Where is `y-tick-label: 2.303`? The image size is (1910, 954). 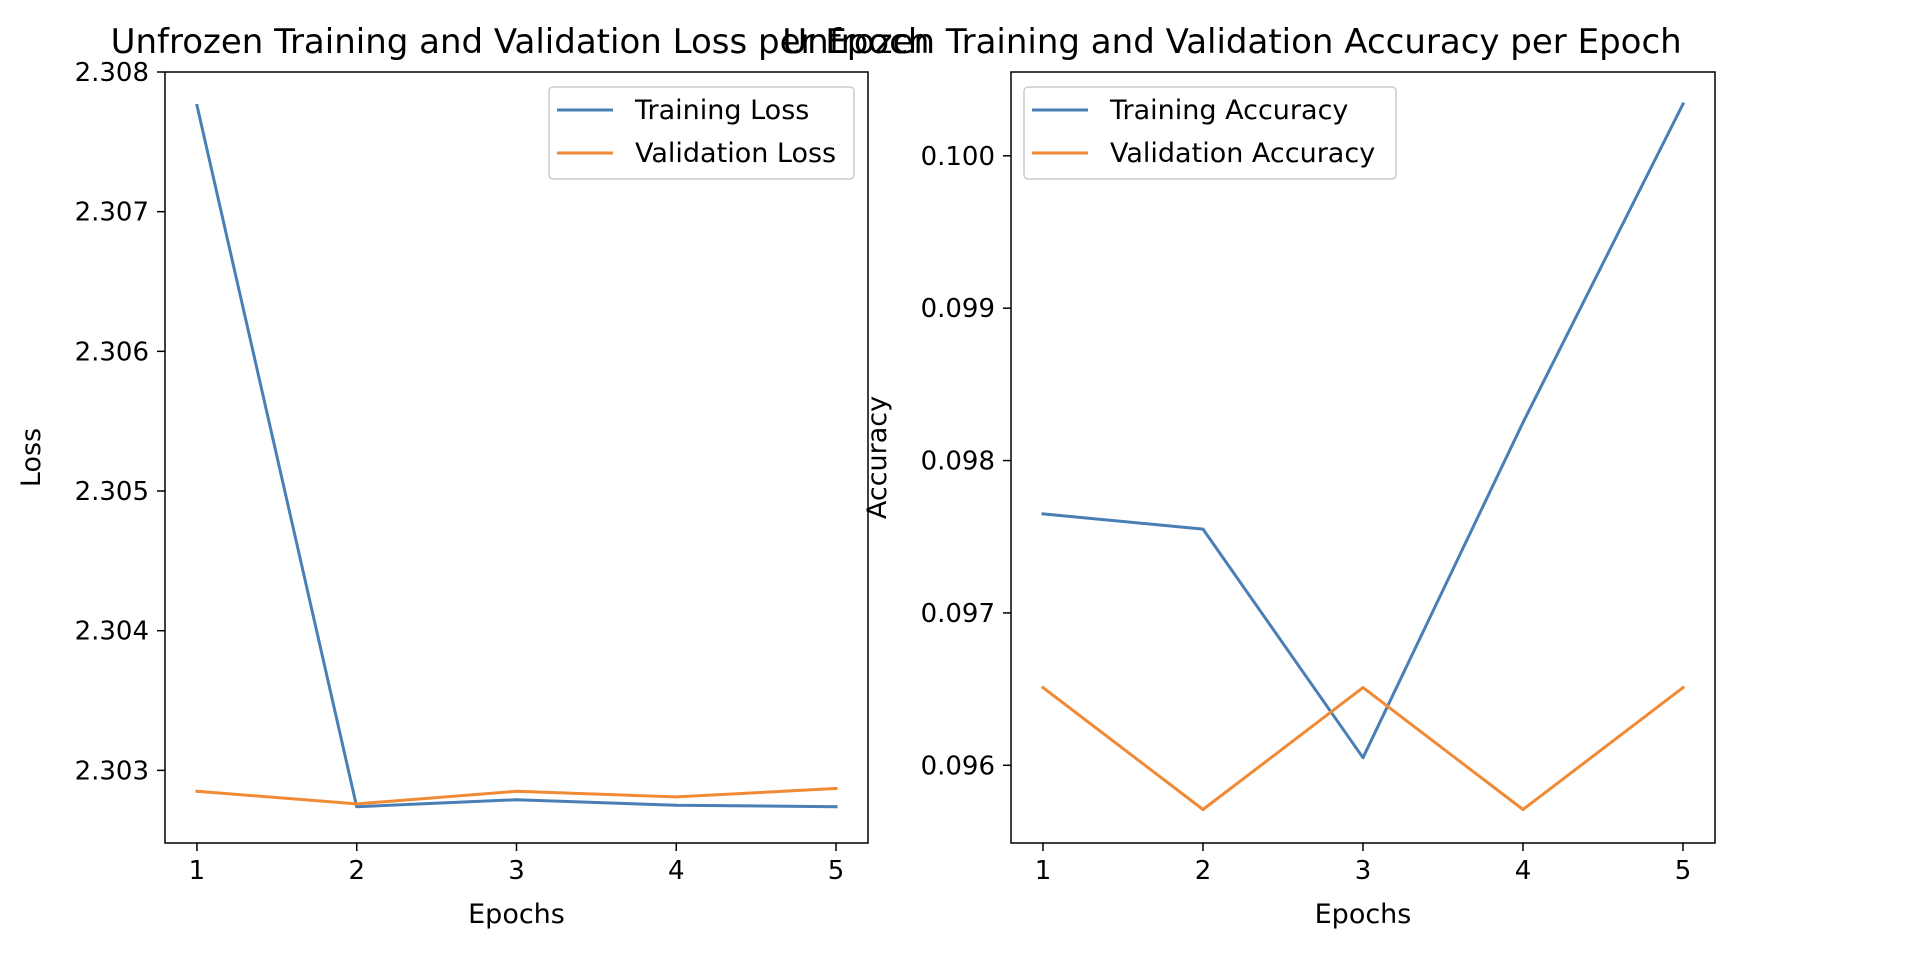
y-tick-label: 2.303 is located at coordinates (112, 771).